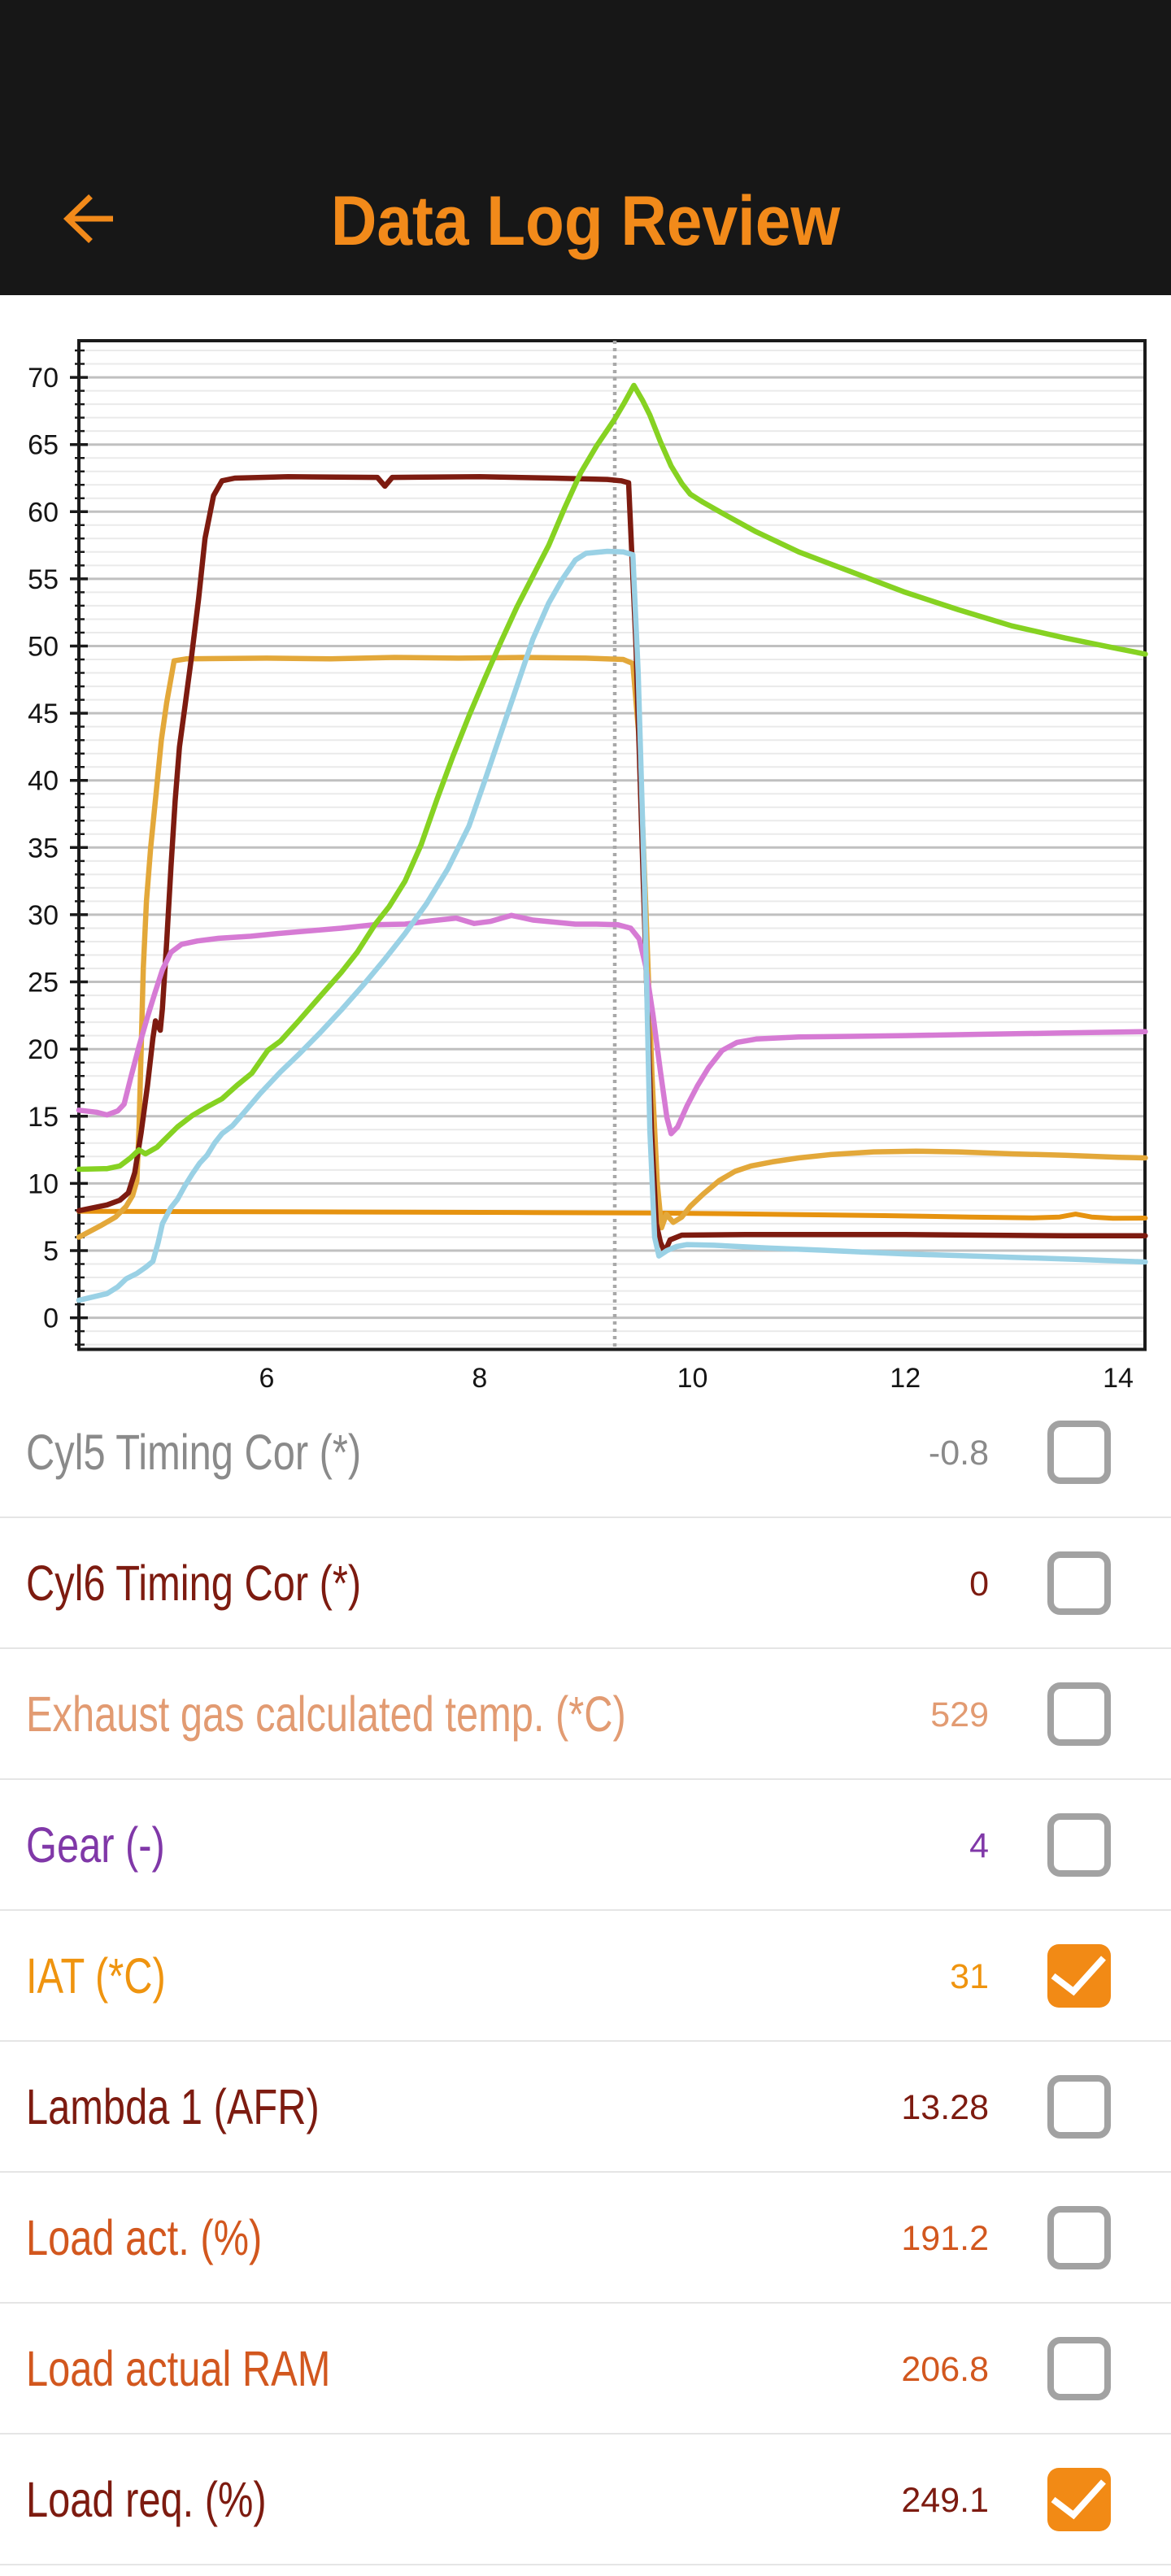 This screenshot has height=2576, width=1171. Describe the element at coordinates (44, 1118) in the screenshot. I see `svg-text: 15` at that location.